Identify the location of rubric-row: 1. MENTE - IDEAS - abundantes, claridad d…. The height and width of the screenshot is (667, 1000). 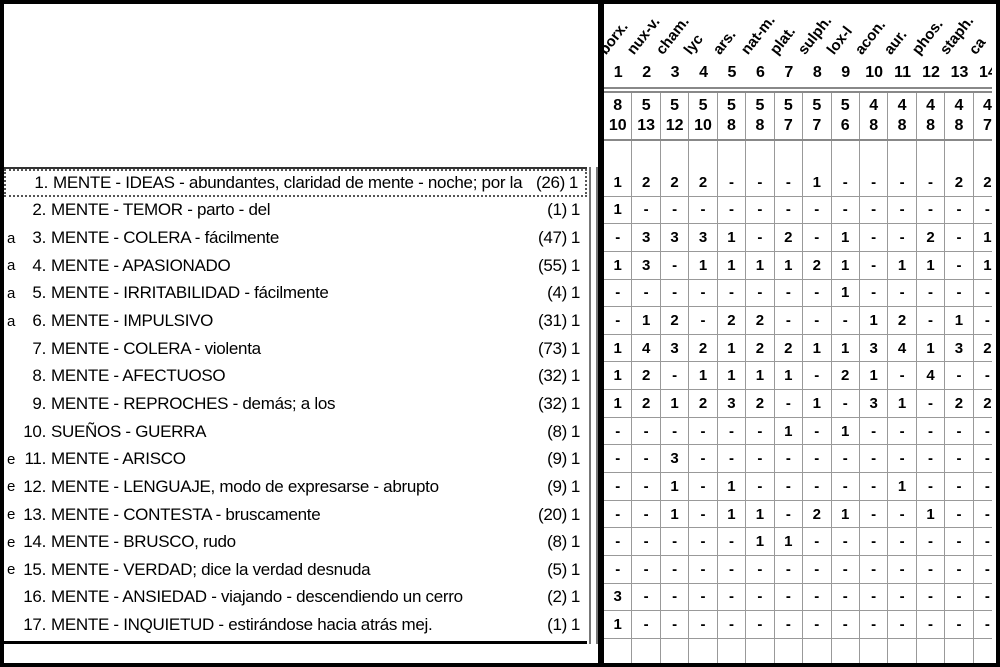
(295, 183).